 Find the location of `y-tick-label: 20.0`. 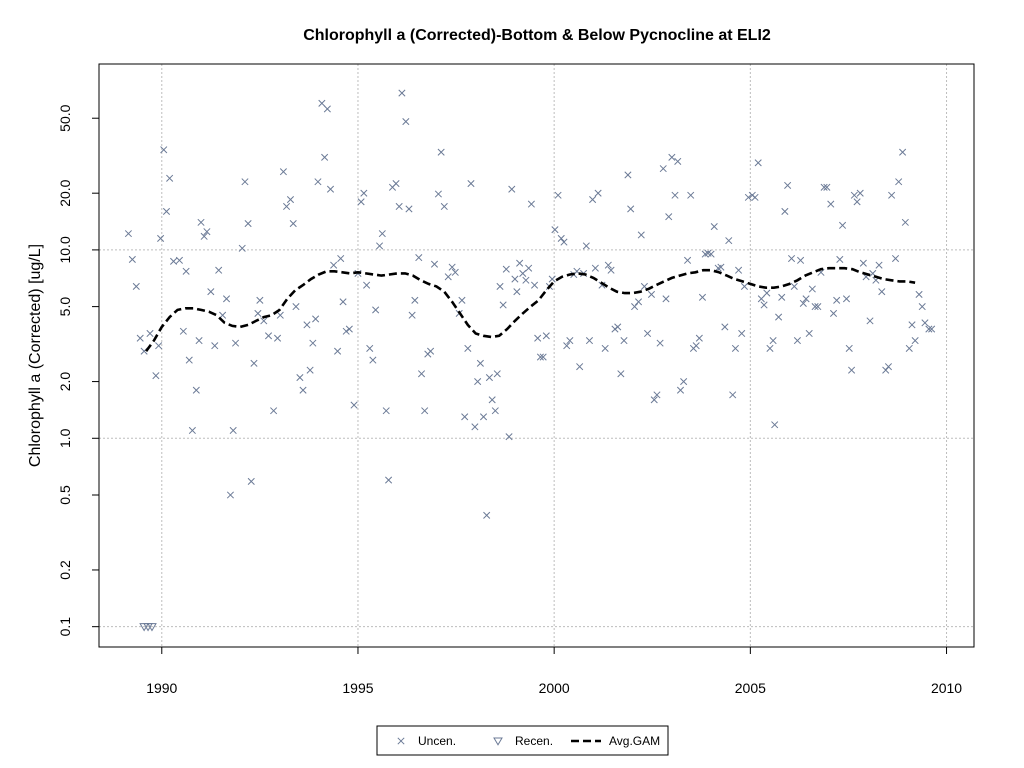

y-tick-label: 20.0 is located at coordinates (65, 192).